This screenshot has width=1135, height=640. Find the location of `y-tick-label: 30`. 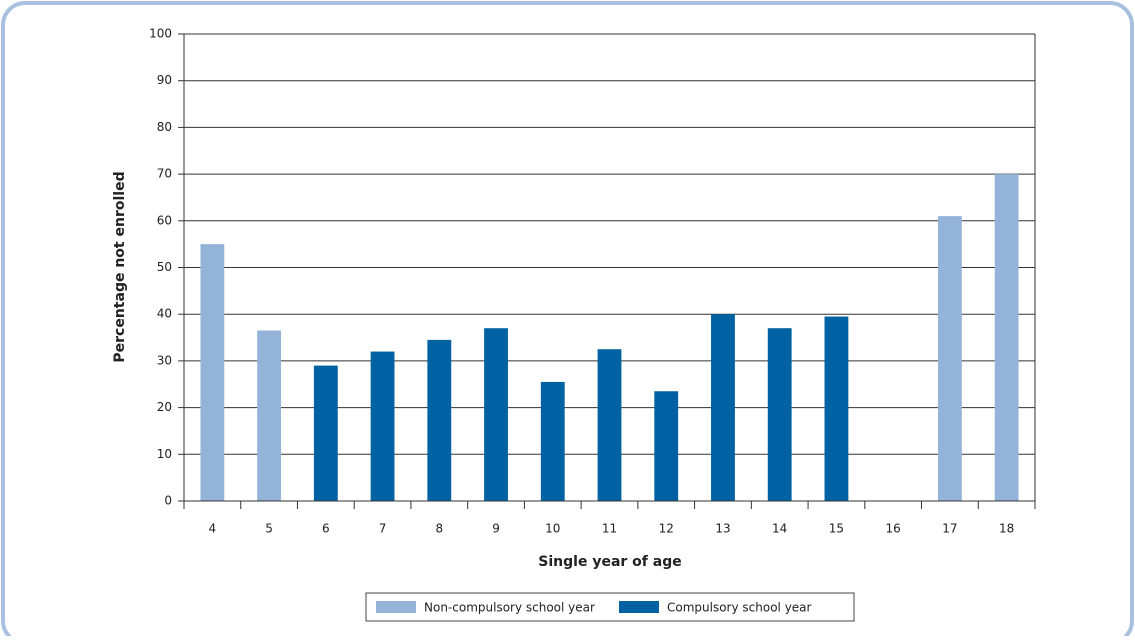

y-tick-label: 30 is located at coordinates (164, 360).